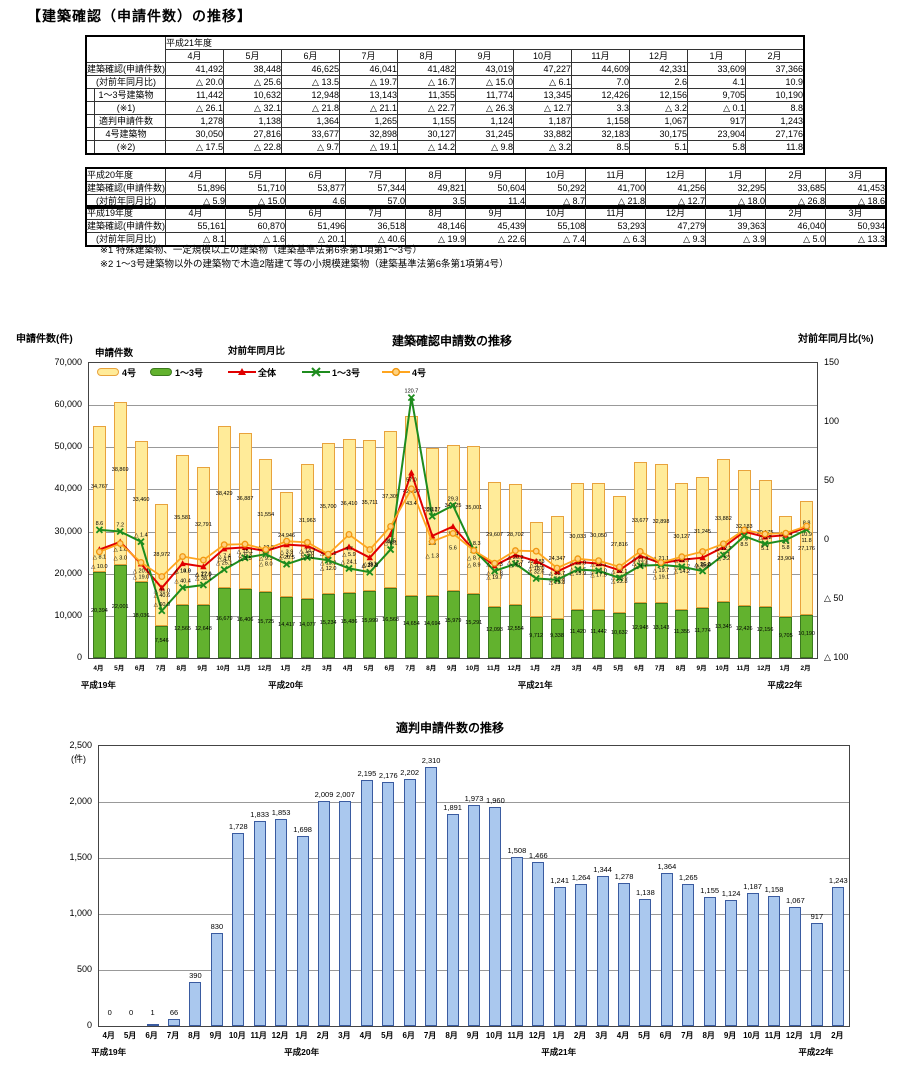  I want to click on month-header-cell: 7月, so click(368, 56).